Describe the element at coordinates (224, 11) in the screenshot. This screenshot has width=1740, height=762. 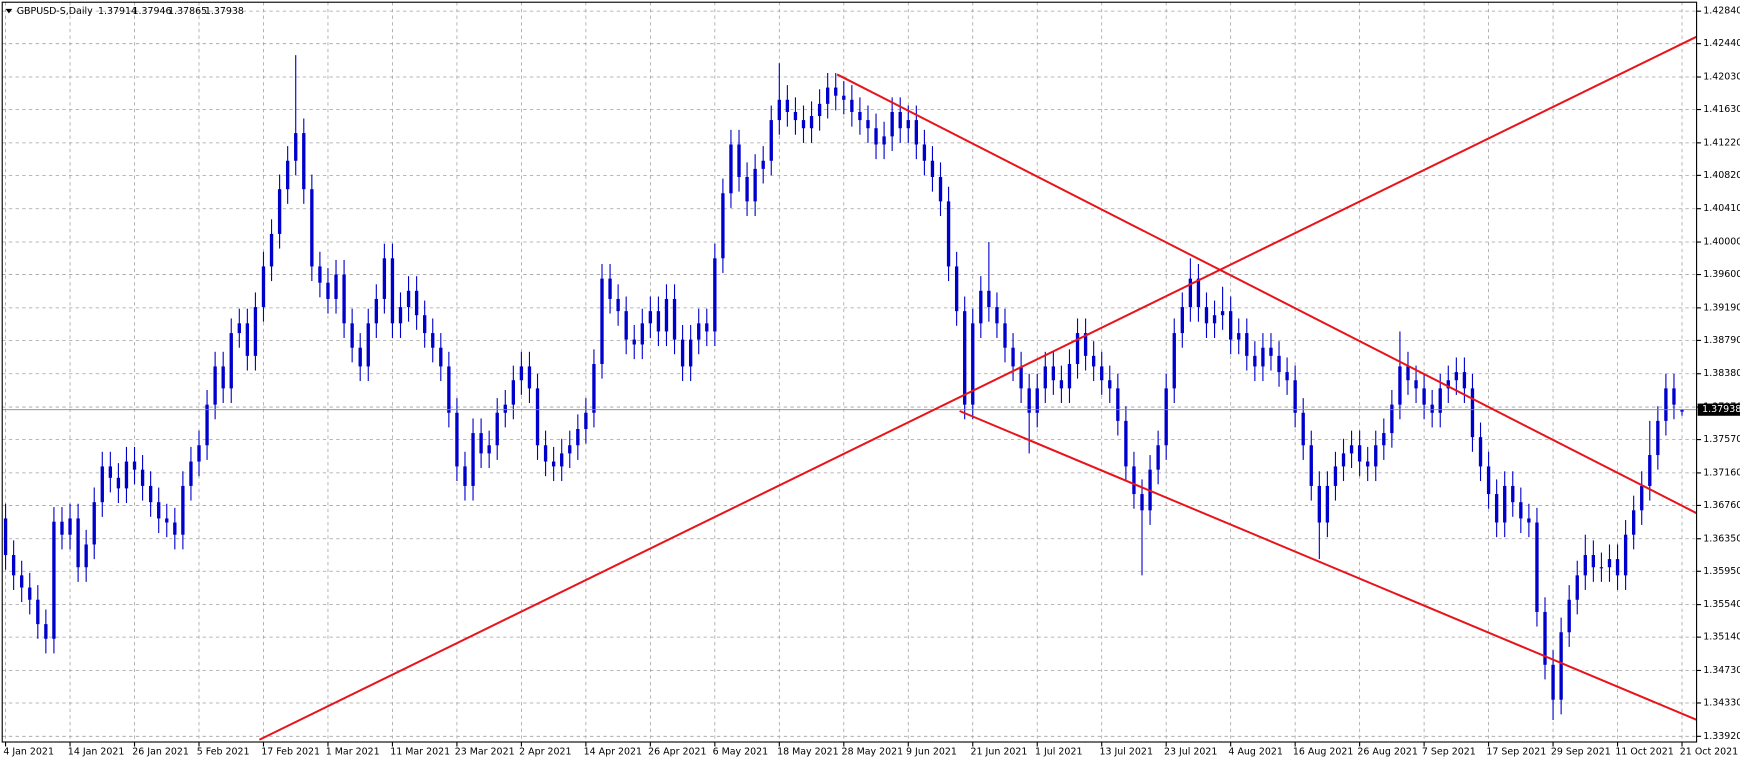
I see `ohlc-close: 1.37938` at that location.